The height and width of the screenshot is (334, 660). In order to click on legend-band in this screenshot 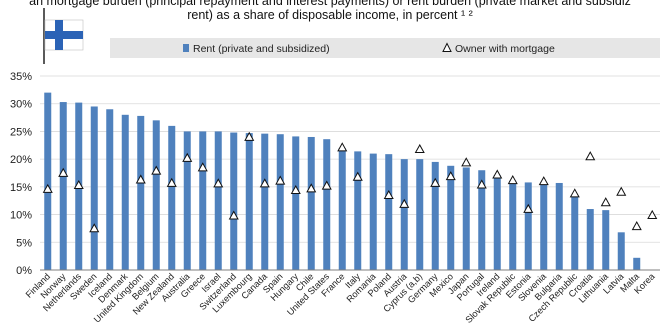, I will do `click(385, 48)`.